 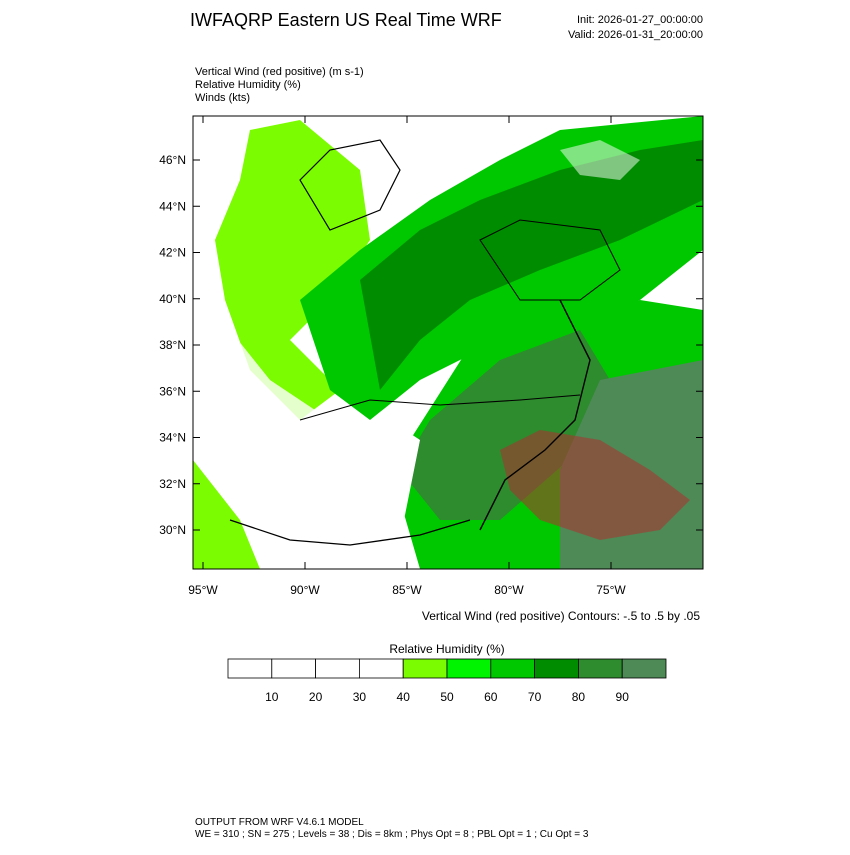 I want to click on colorbar-label: 20, so click(x=316, y=697).